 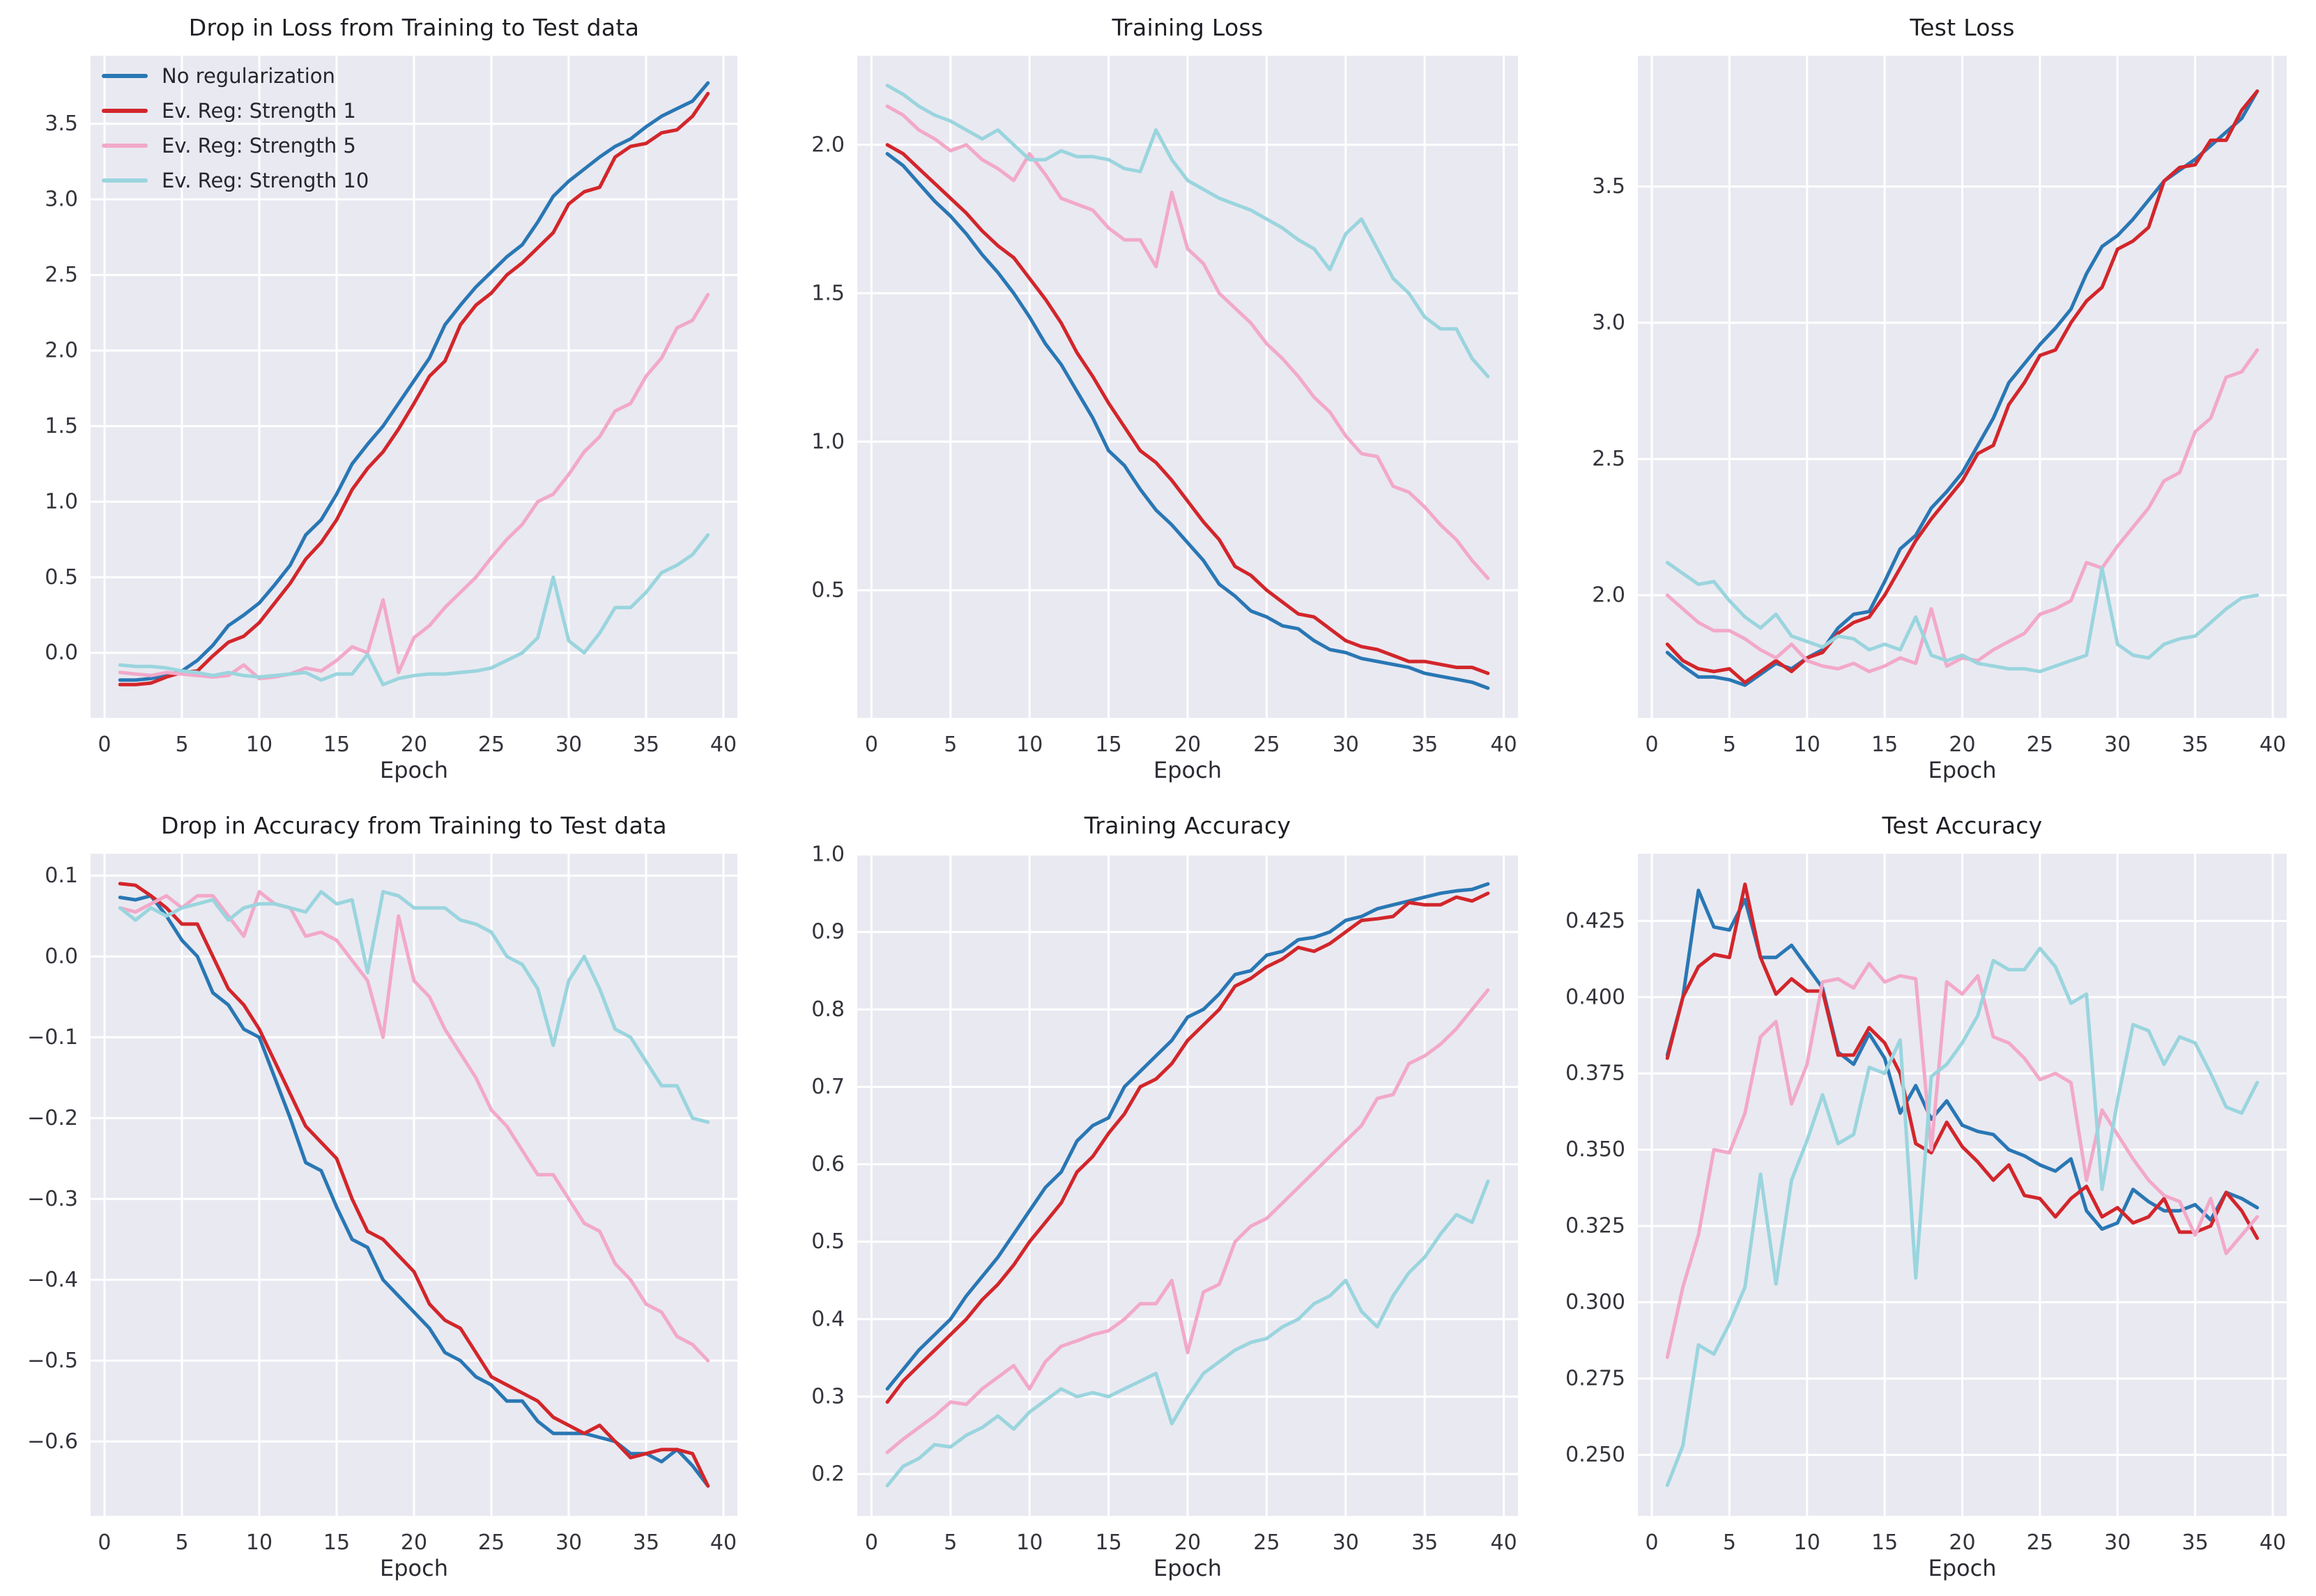 What do you see at coordinates (828, 367) in the screenshot?
I see `y-tick-labels: 0.5 1.0 1.5 2.0` at bounding box center [828, 367].